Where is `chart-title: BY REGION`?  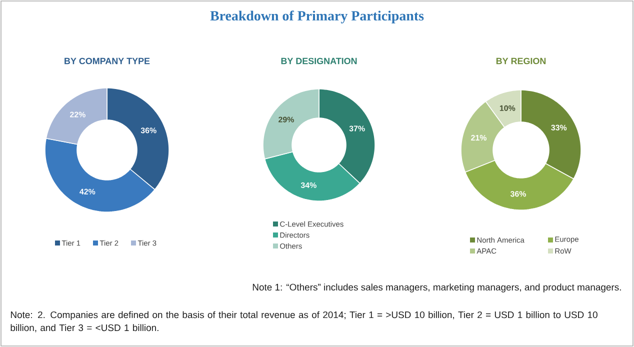
chart-title: BY REGION is located at coordinates (521, 61).